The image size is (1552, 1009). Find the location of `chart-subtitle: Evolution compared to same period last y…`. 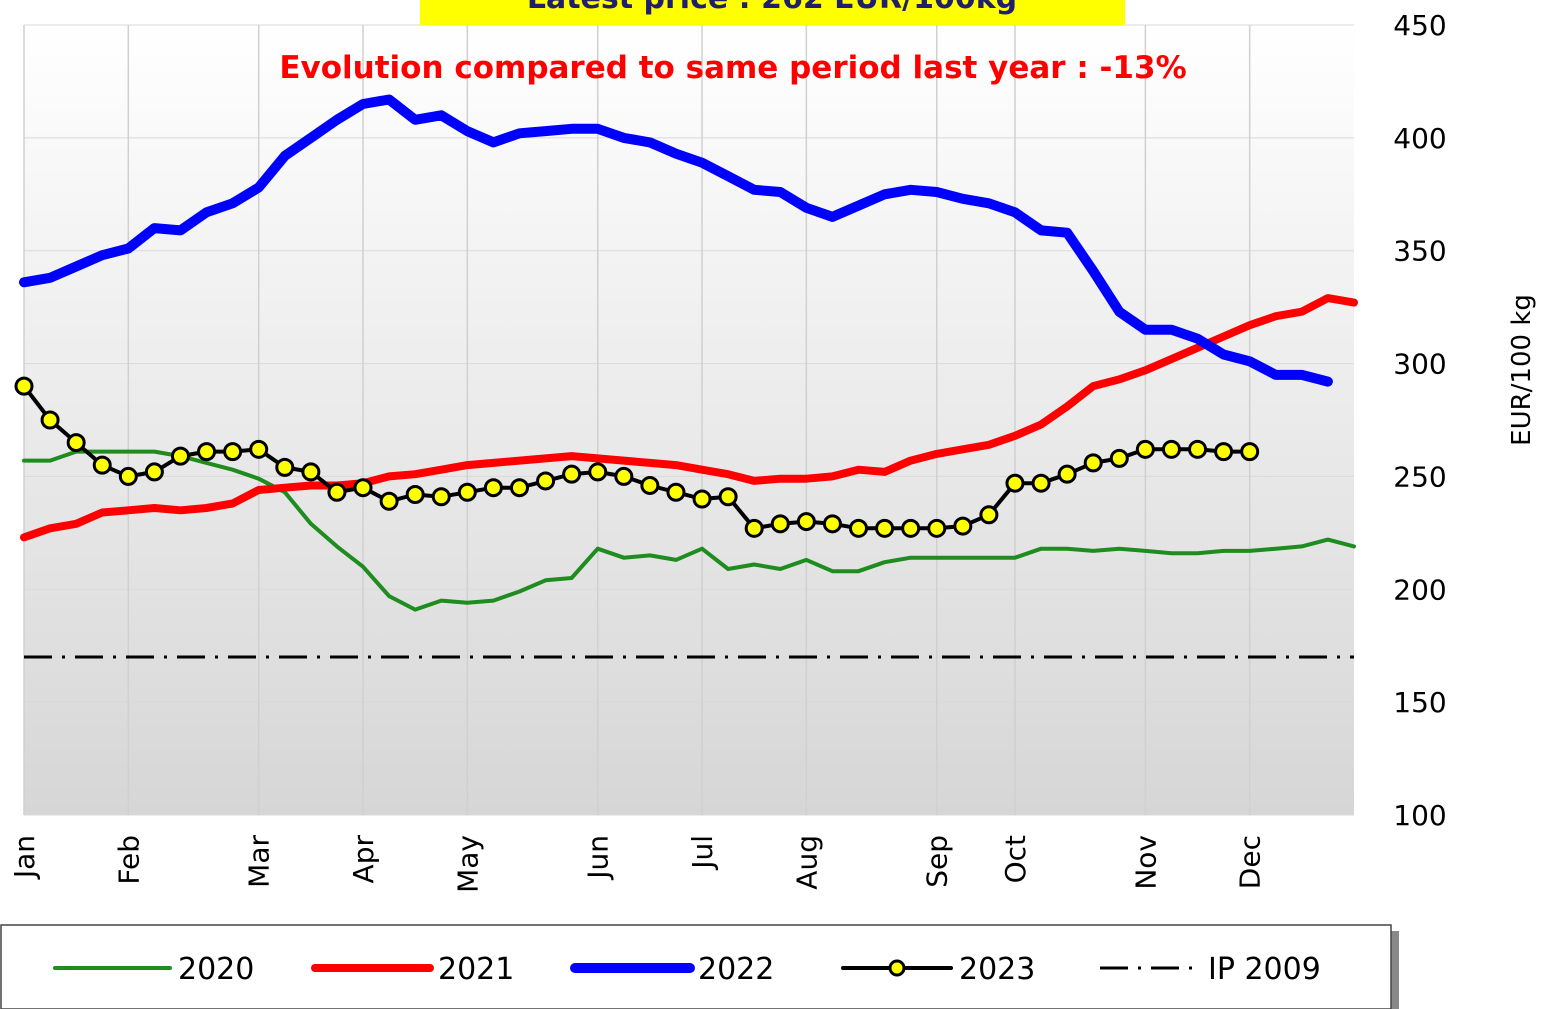

chart-subtitle: Evolution compared to same period last y… is located at coordinates (732, 68).